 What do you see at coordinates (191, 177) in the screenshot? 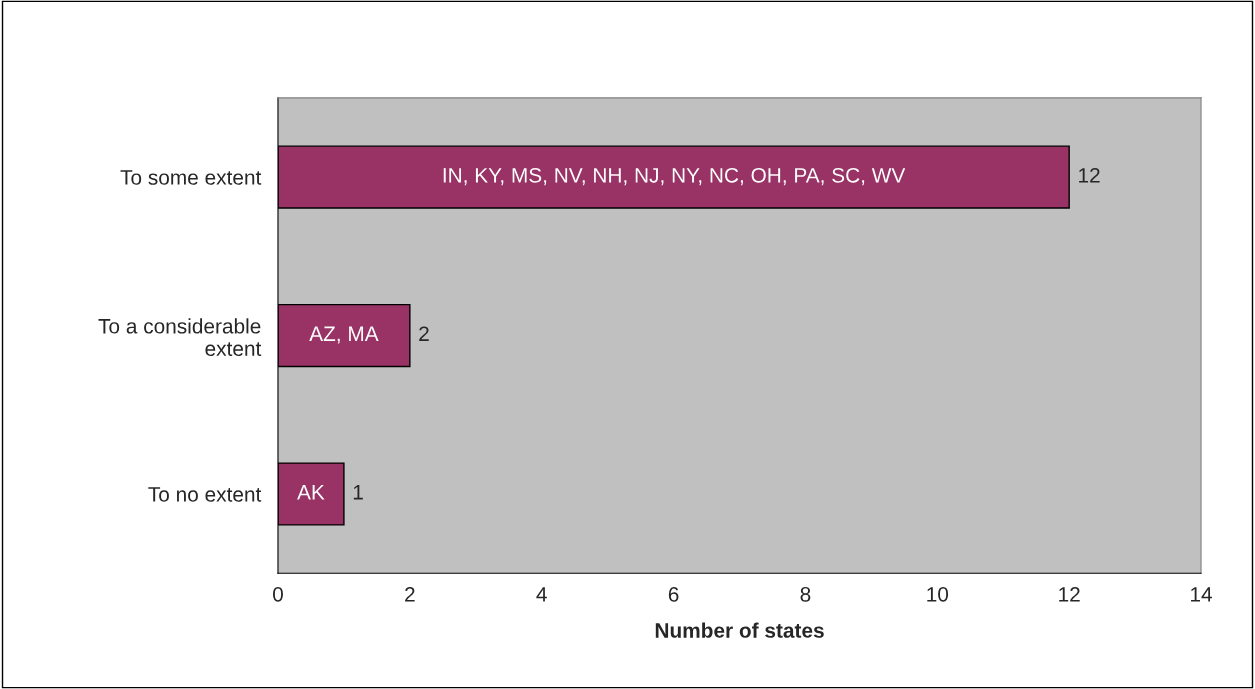
I see `y-tick-label: To some extent` at bounding box center [191, 177].